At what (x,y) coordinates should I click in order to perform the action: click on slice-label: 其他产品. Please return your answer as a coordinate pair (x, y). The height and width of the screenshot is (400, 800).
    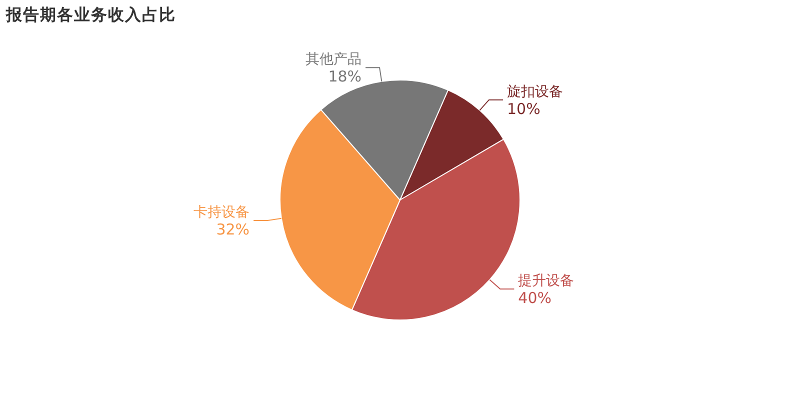
    Looking at the image, I should click on (334, 60).